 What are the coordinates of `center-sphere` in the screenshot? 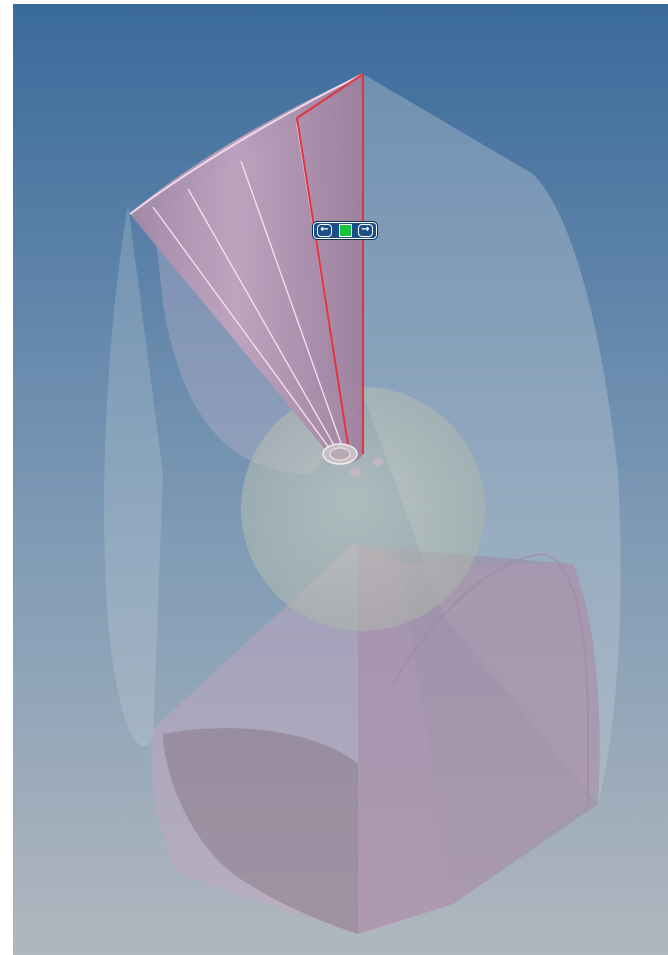 It's located at (363, 509).